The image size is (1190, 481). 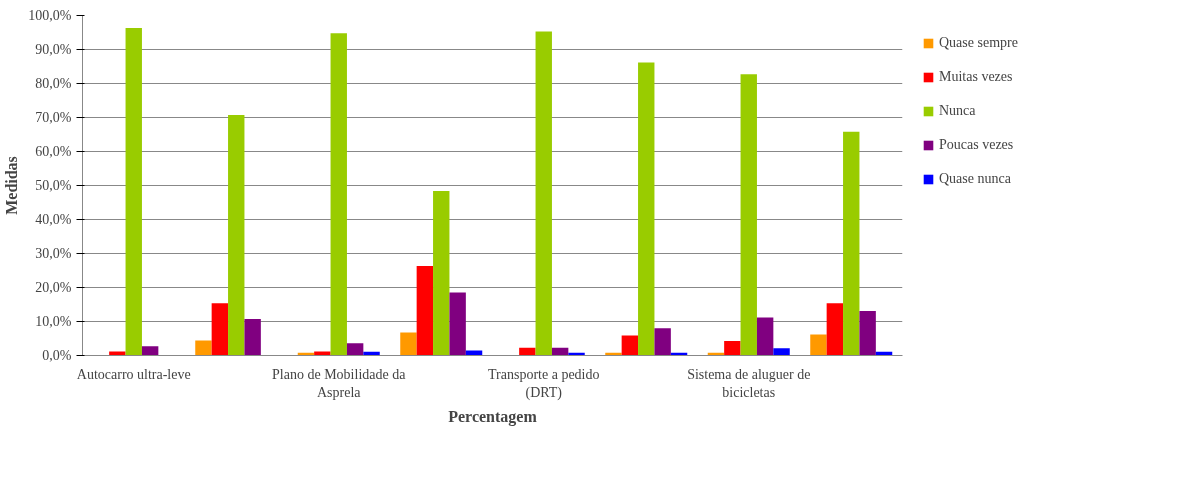 What do you see at coordinates (978, 43) in the screenshot?
I see `legend-label: Quase sempre` at bounding box center [978, 43].